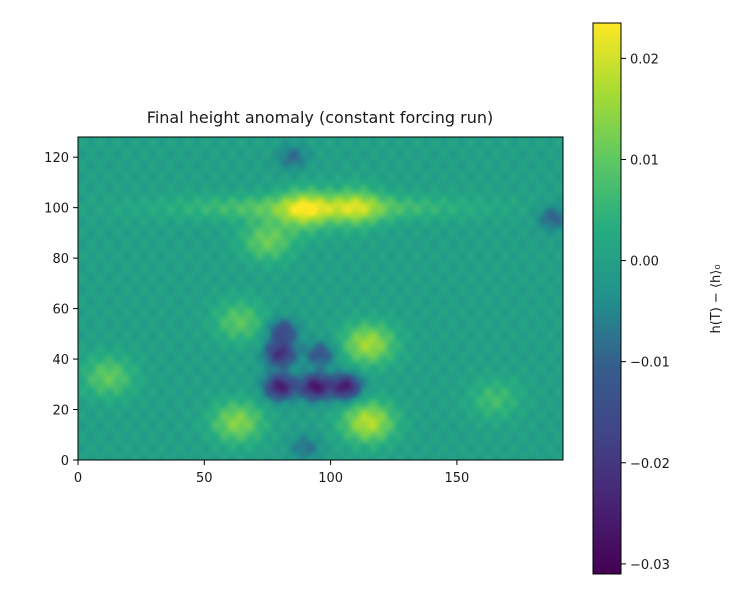 Image resolution: width=750 pixels, height=600 pixels. What do you see at coordinates (330, 478) in the screenshot?
I see `x-tick-label: 100` at bounding box center [330, 478].